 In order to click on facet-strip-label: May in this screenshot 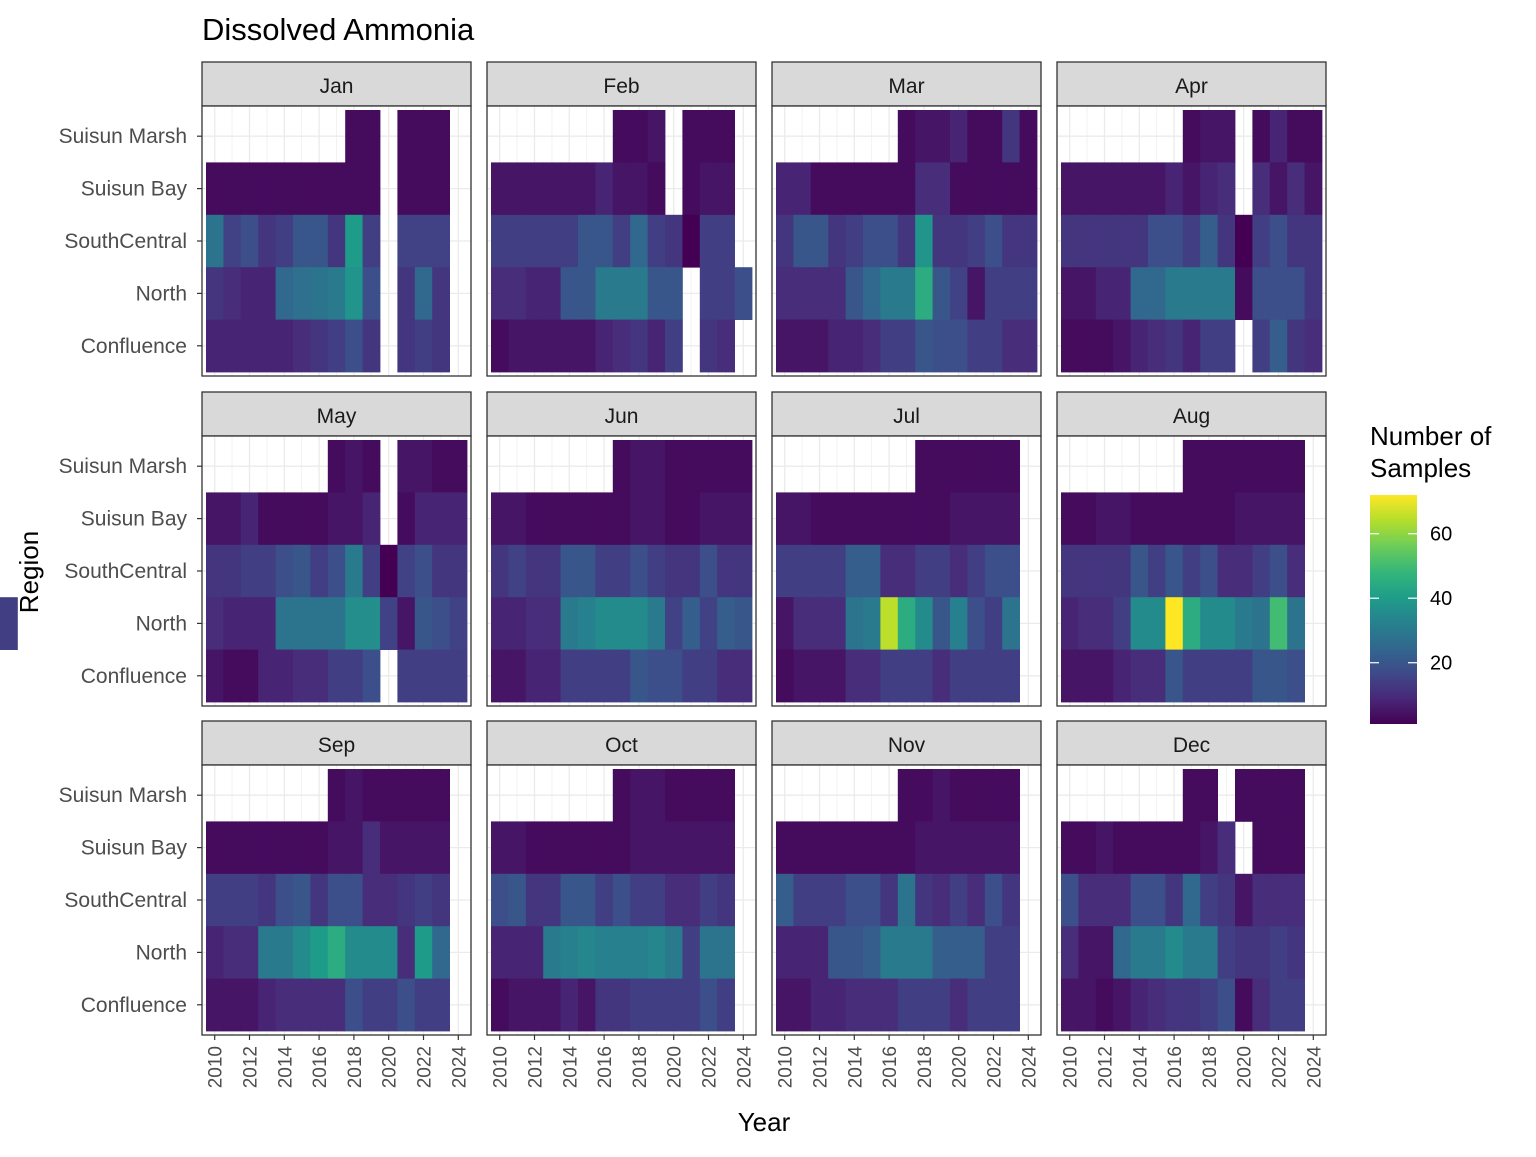, I will do `click(337, 416)`.